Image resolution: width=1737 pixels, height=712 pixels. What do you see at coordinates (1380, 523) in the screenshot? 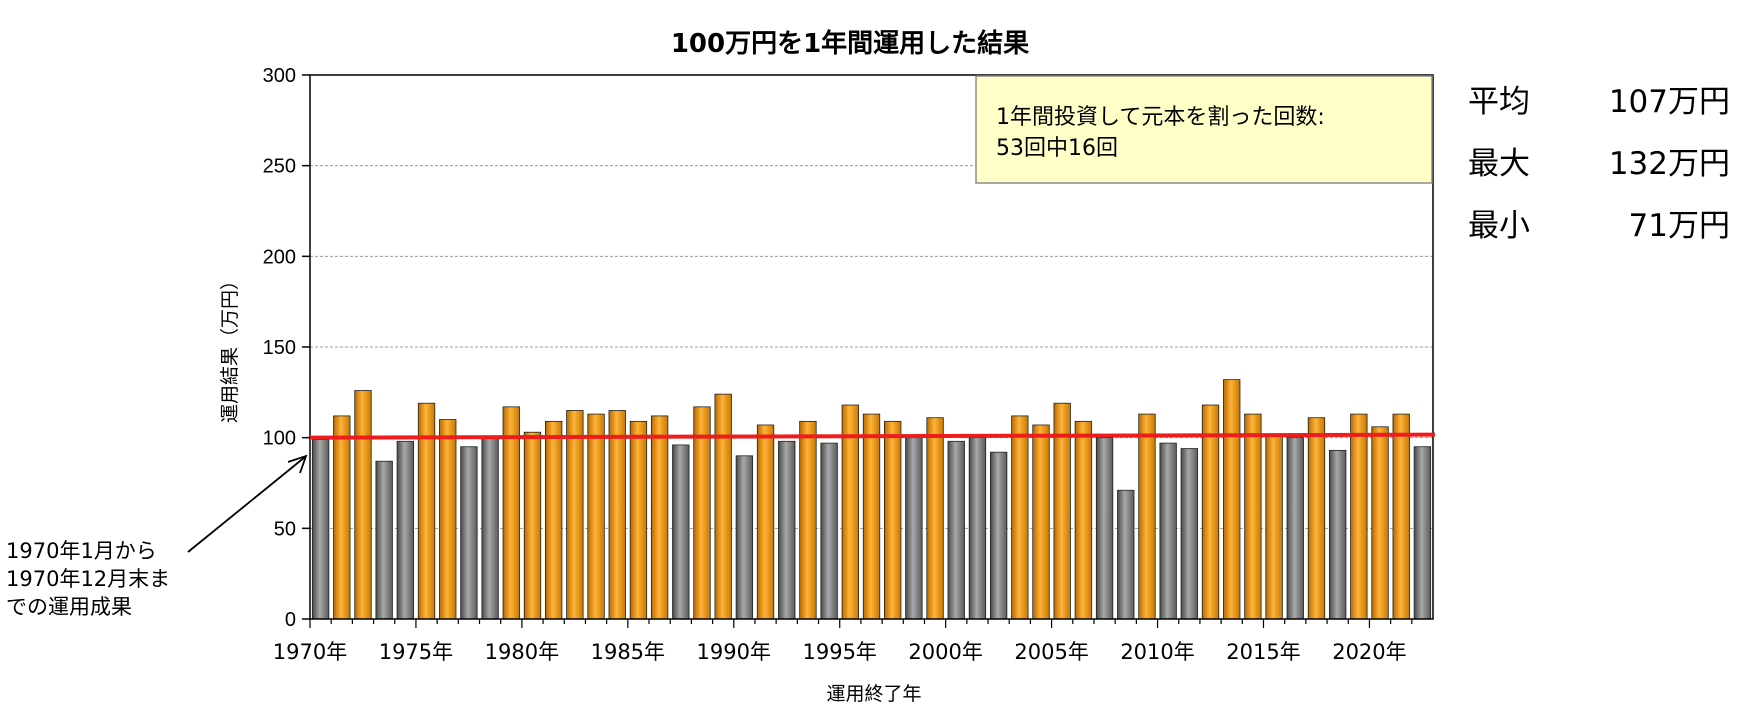
I see `bar-2020` at bounding box center [1380, 523].